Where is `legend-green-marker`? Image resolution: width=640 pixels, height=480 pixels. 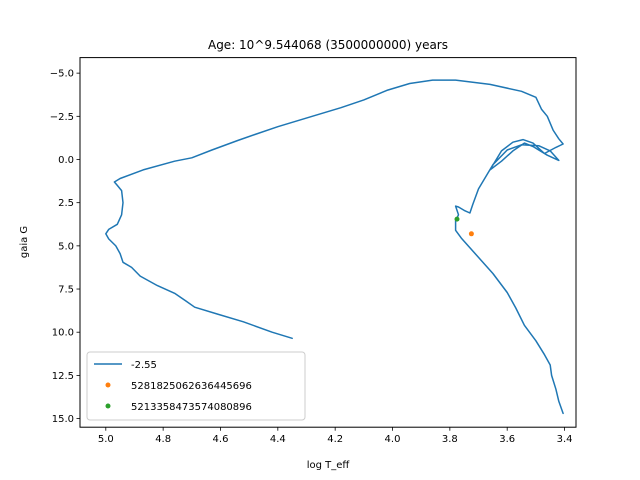 legend-green-marker is located at coordinates (108, 406).